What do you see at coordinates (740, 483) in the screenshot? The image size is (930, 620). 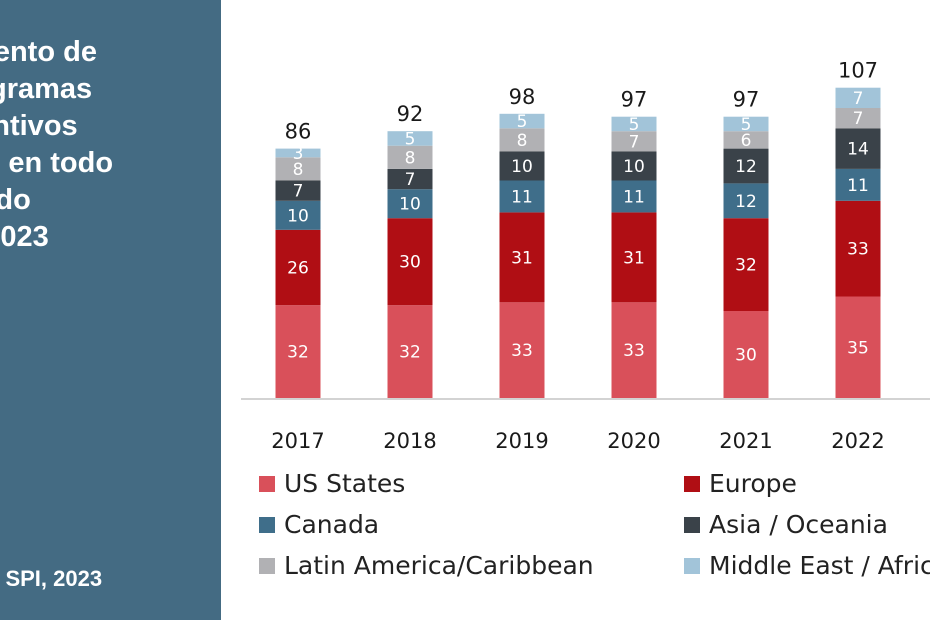 I see `legend-item: Europe` at bounding box center [740, 483].